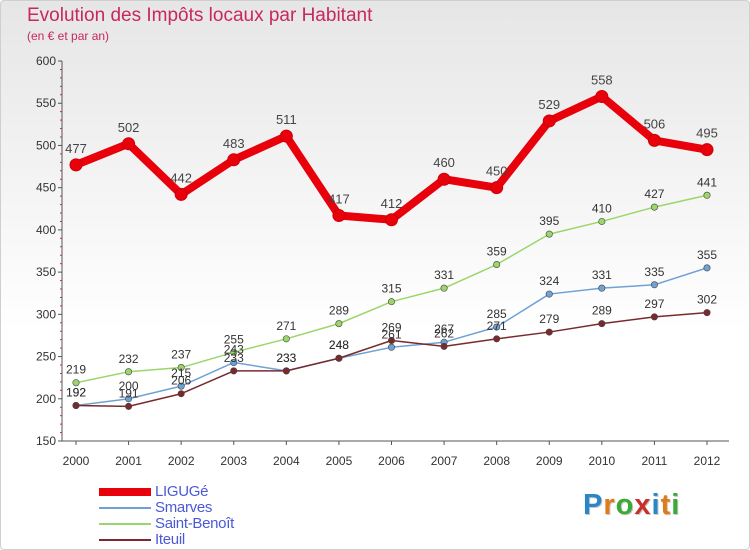 The width and height of the screenshot is (750, 550). What do you see at coordinates (339, 345) in the screenshot?
I see `data-label: 248` at bounding box center [339, 345].